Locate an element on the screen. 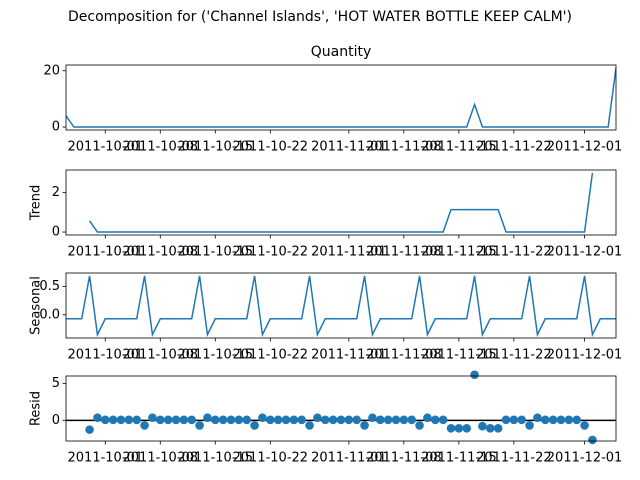  axes-title: Quantity is located at coordinates (341, 52).